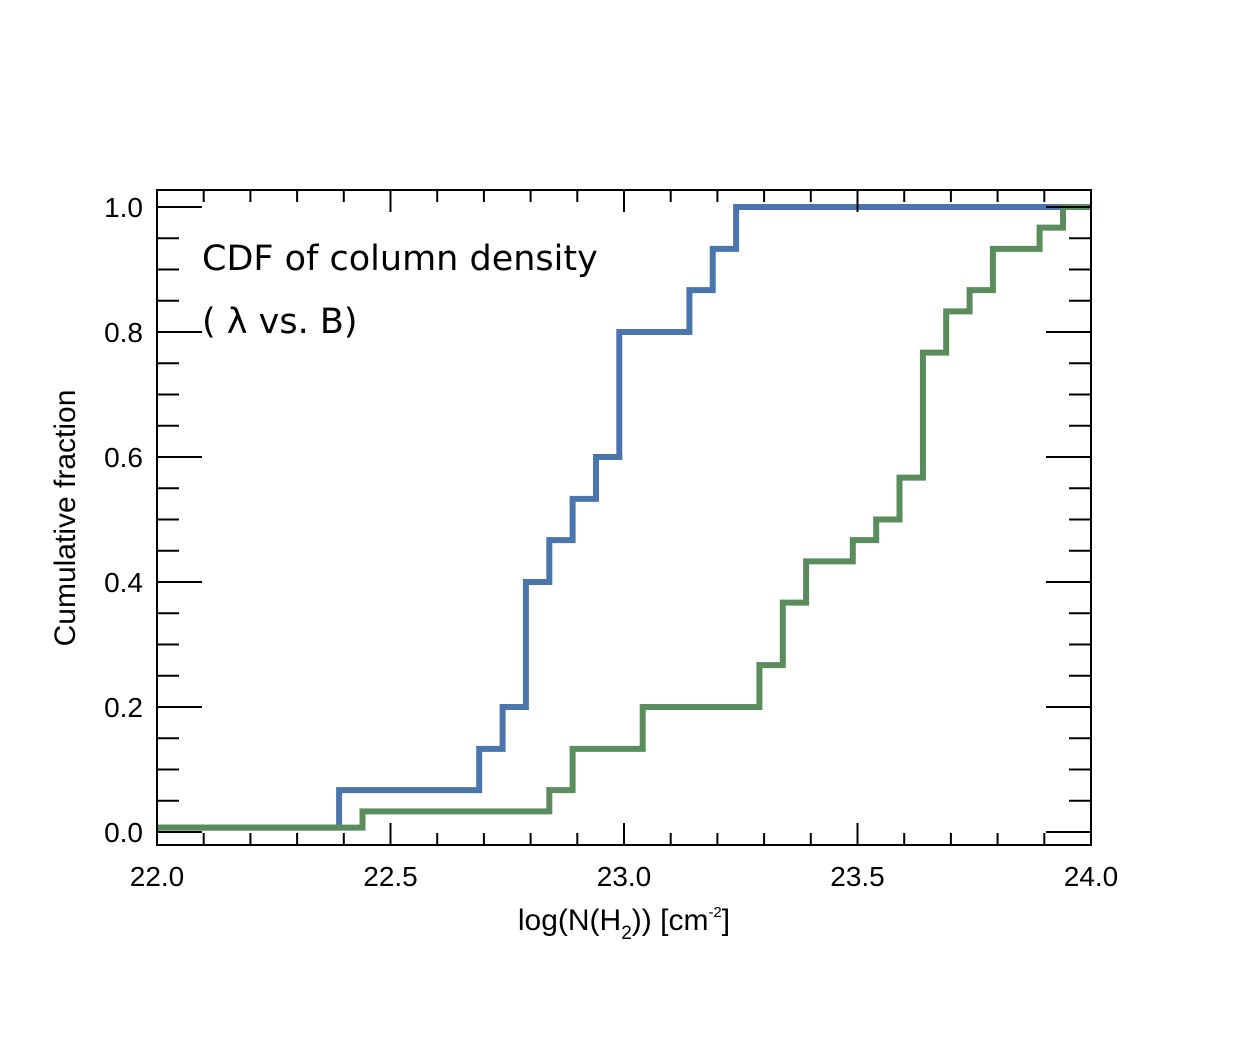 The width and height of the screenshot is (1247, 1039). What do you see at coordinates (157, 876) in the screenshot?
I see `x-tick-label: 22.0` at bounding box center [157, 876].